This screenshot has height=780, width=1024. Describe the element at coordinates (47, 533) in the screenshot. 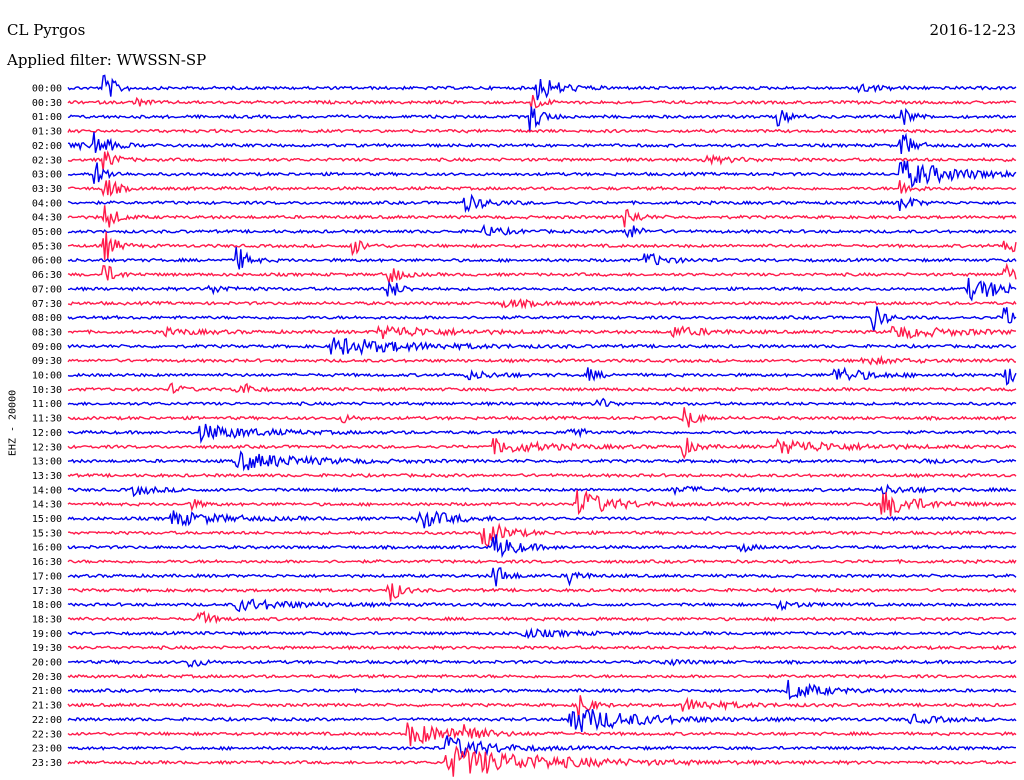

I see `time-label: 15:30` at that location.